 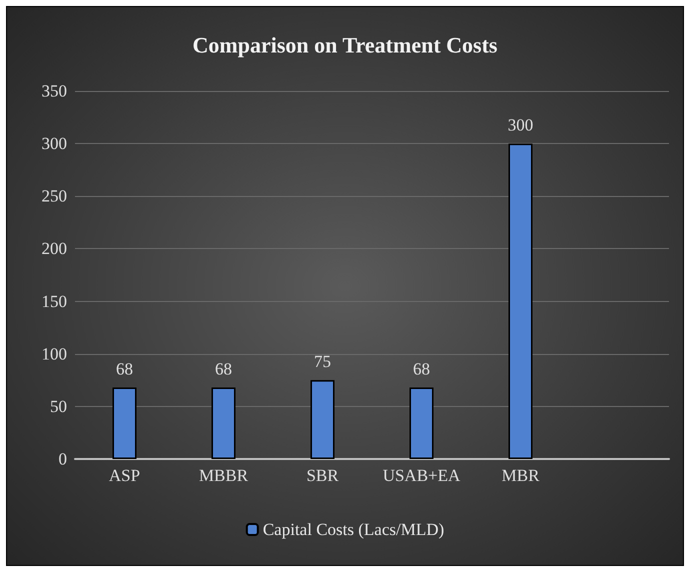 What do you see at coordinates (345, 45) in the screenshot?
I see `chart-title: Comparison on Treatment Costs` at bounding box center [345, 45].